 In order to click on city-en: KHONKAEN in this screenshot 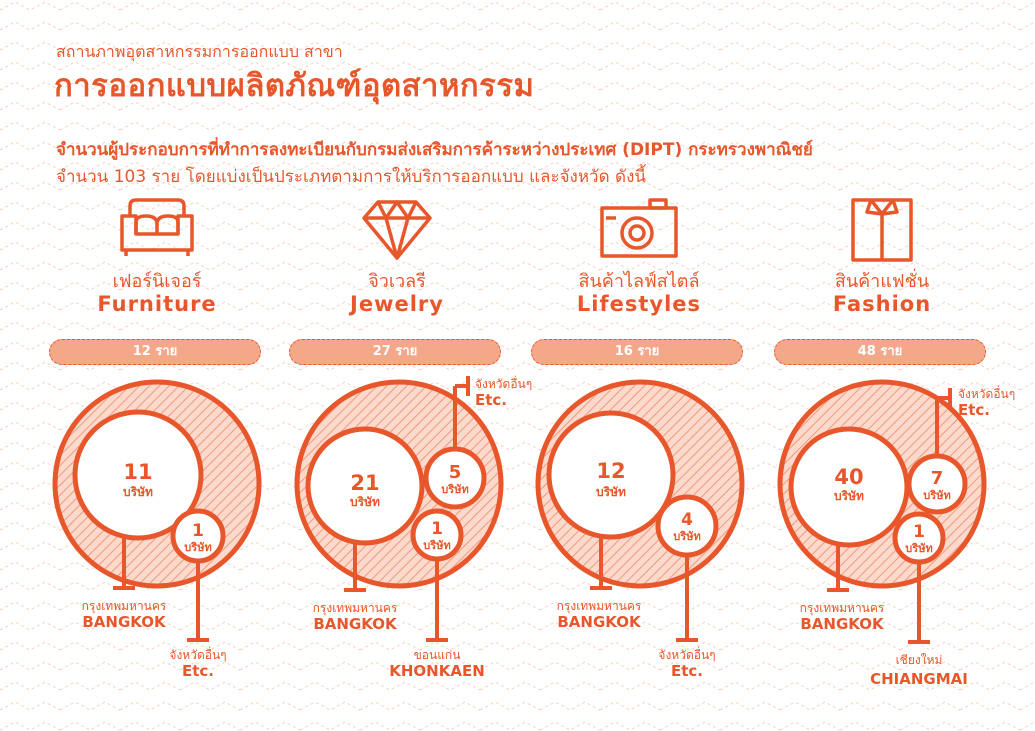, I will do `click(437, 671)`.